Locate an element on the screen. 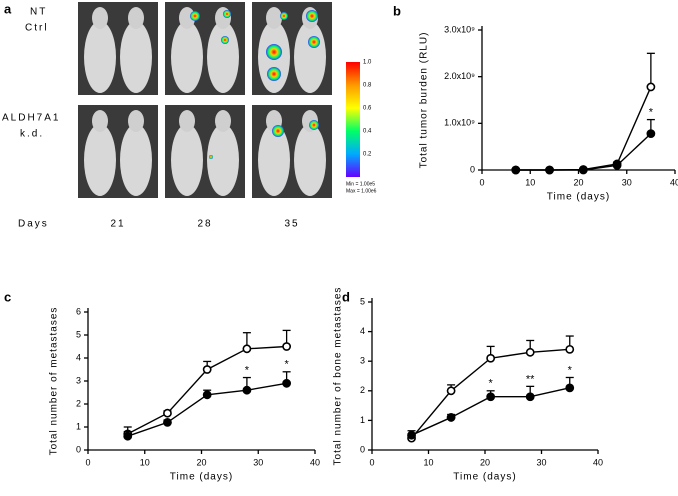  x-axis-label: Time (days) is located at coordinates (578, 197).